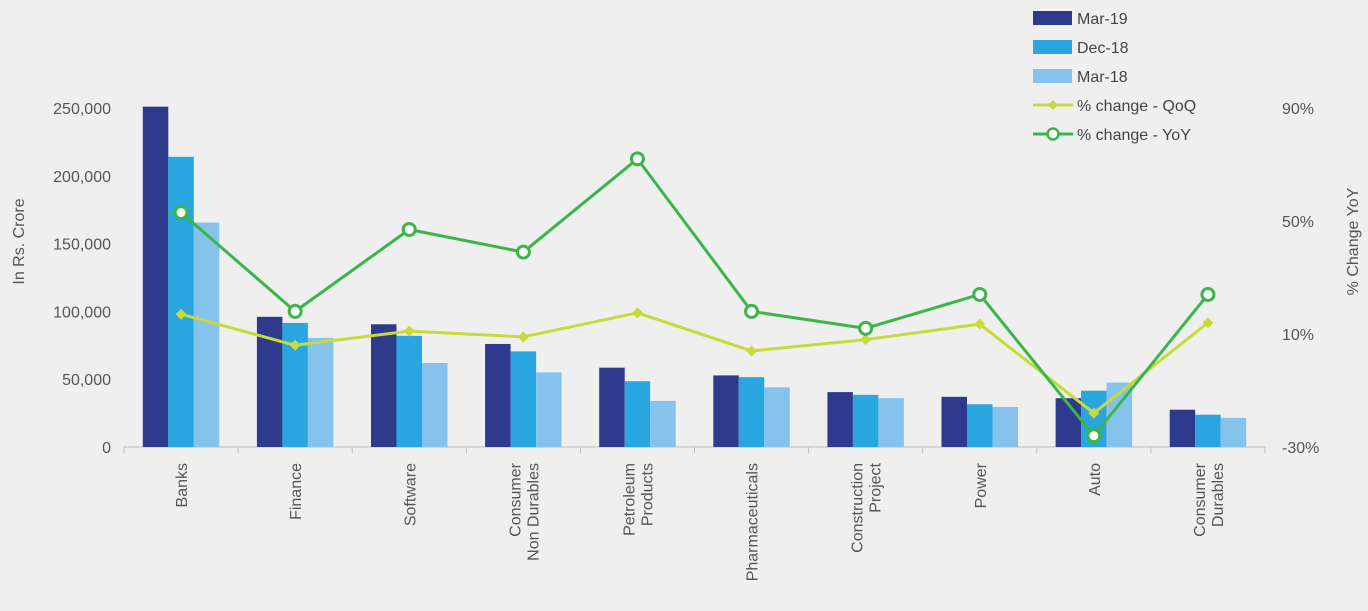  What do you see at coordinates (296, 491) in the screenshot?
I see `category-label: Finance` at bounding box center [296, 491].